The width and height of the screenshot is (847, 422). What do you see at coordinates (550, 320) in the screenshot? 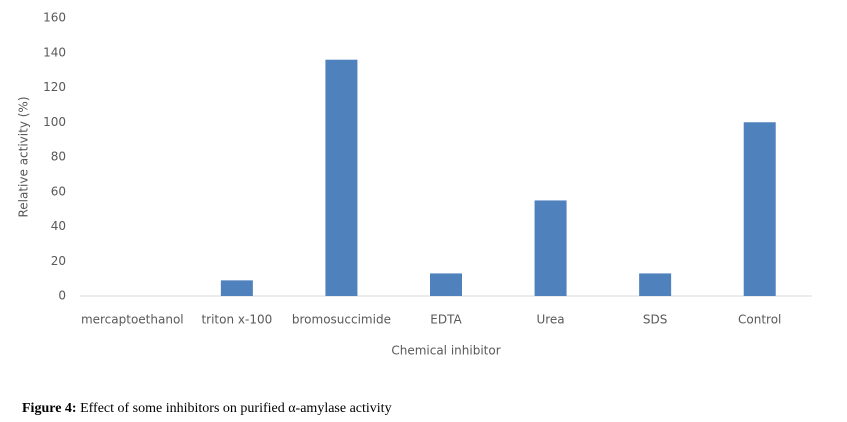
I see `x-tick-label: Urea` at bounding box center [550, 320].